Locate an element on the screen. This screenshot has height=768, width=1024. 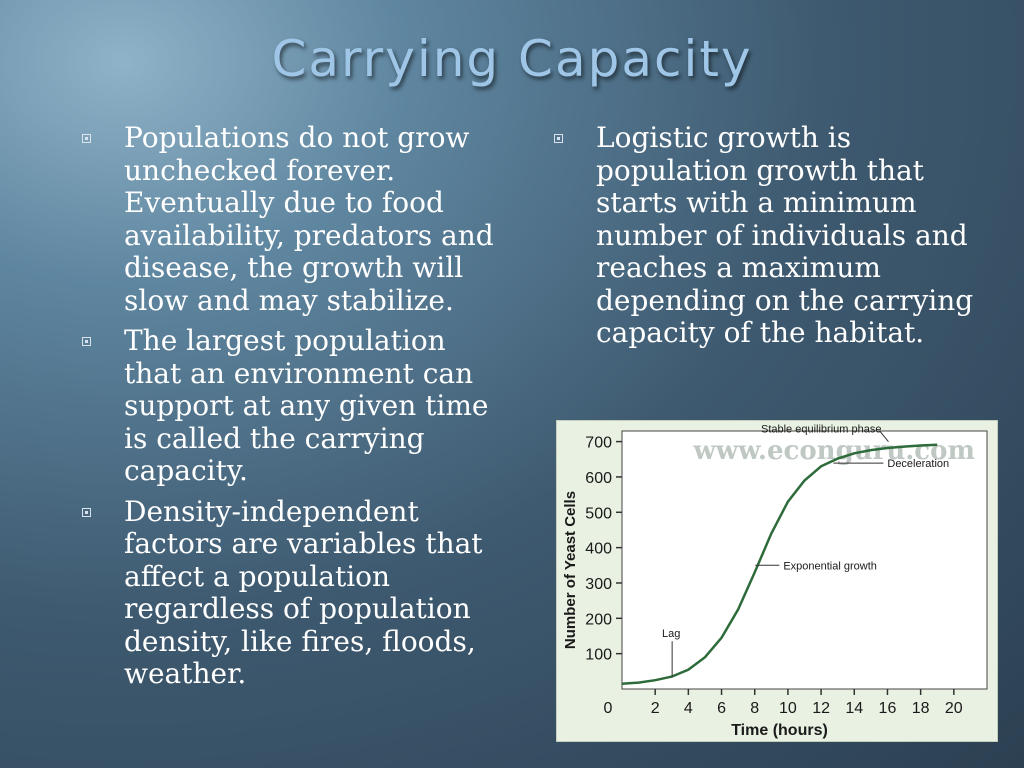
annotation-pointer is located at coordinates (884, 436).